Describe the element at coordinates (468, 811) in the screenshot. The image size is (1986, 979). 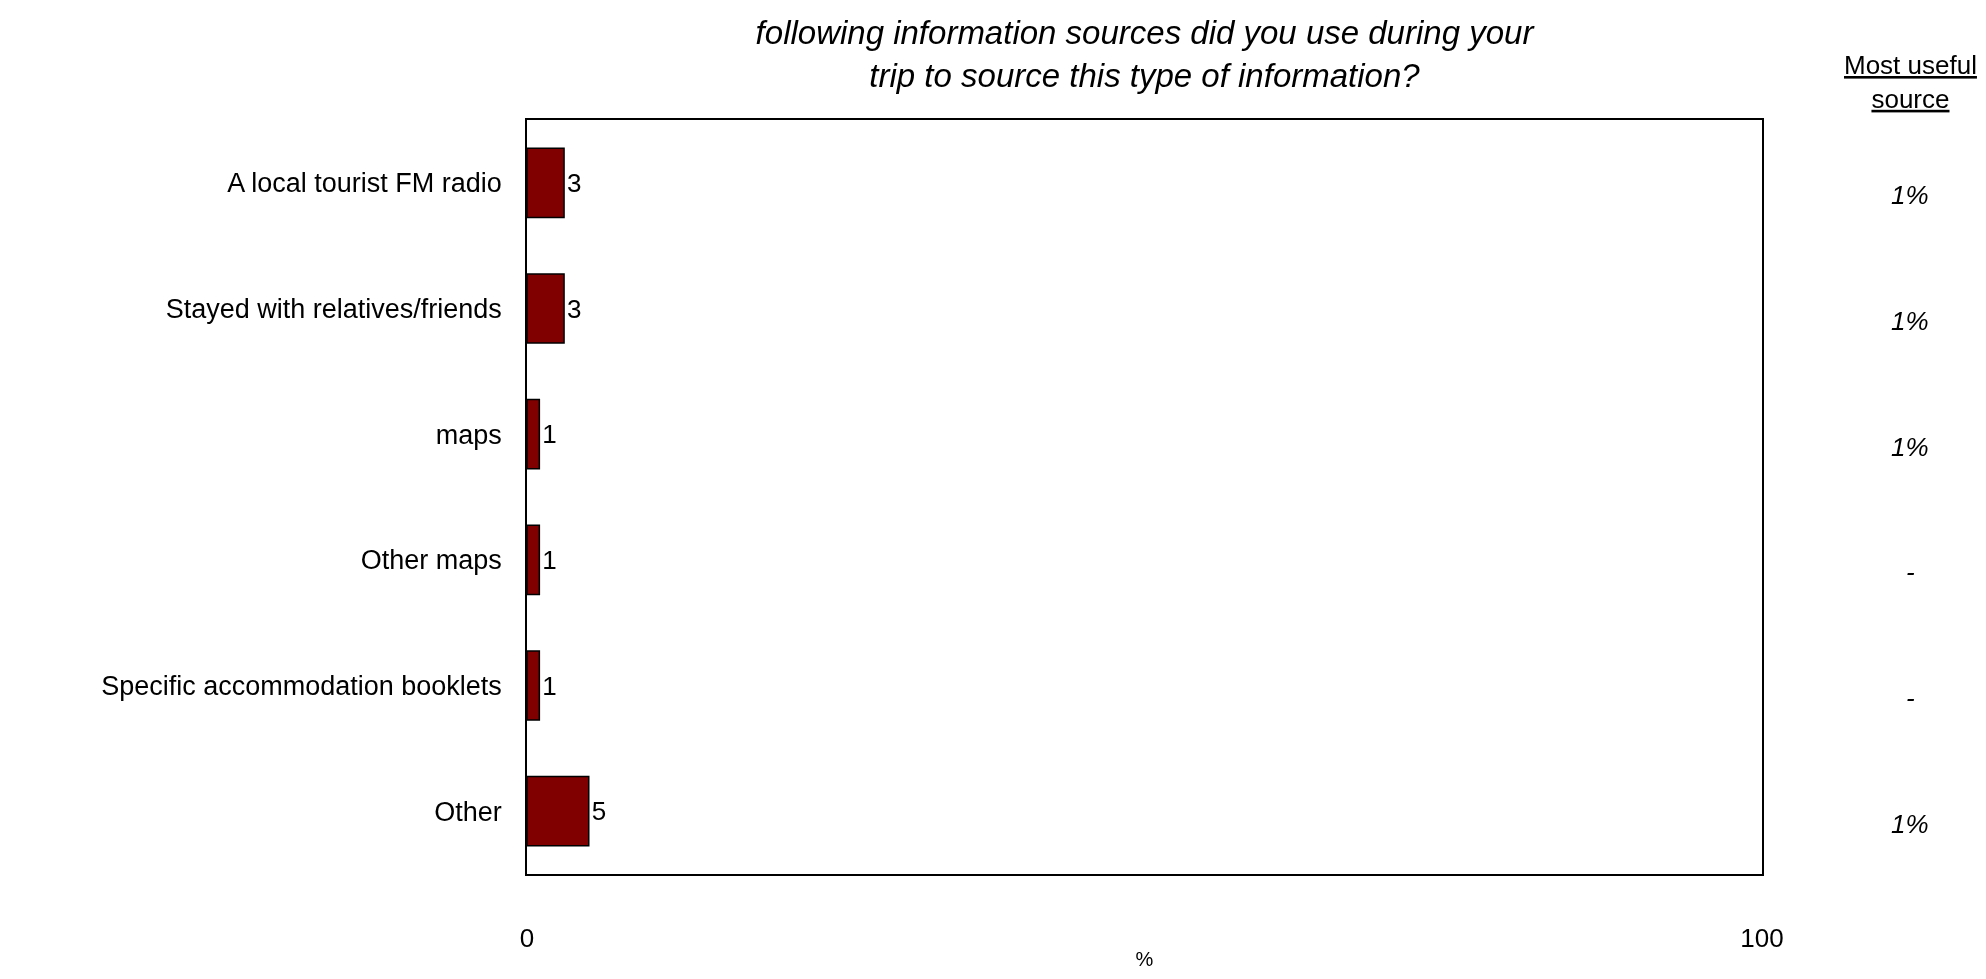
I see `y-tick-label: Other` at that location.